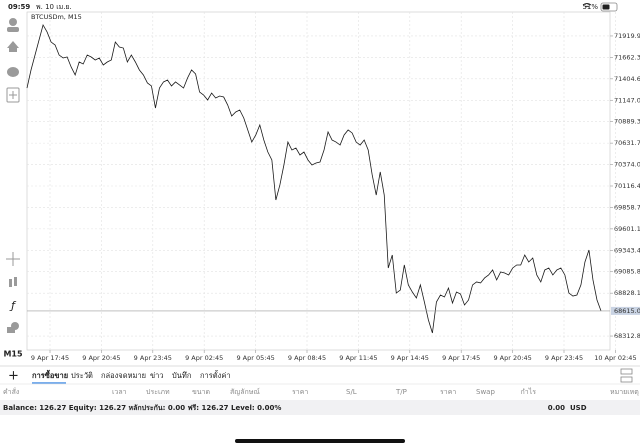  Describe the element at coordinates (578, 408) in the screenshot. I see `currency: USD` at that location.